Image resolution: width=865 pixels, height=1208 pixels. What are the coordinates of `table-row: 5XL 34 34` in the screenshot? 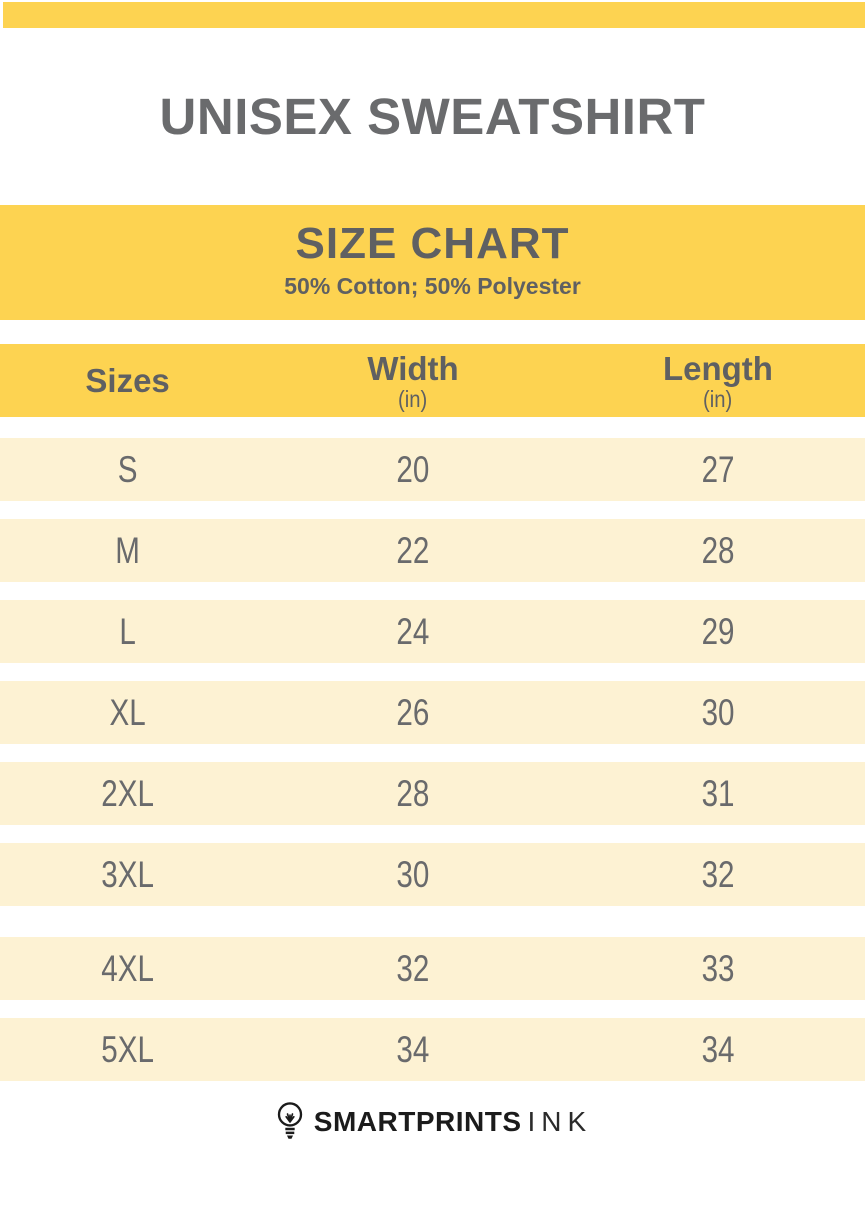 It's located at (432, 1049).